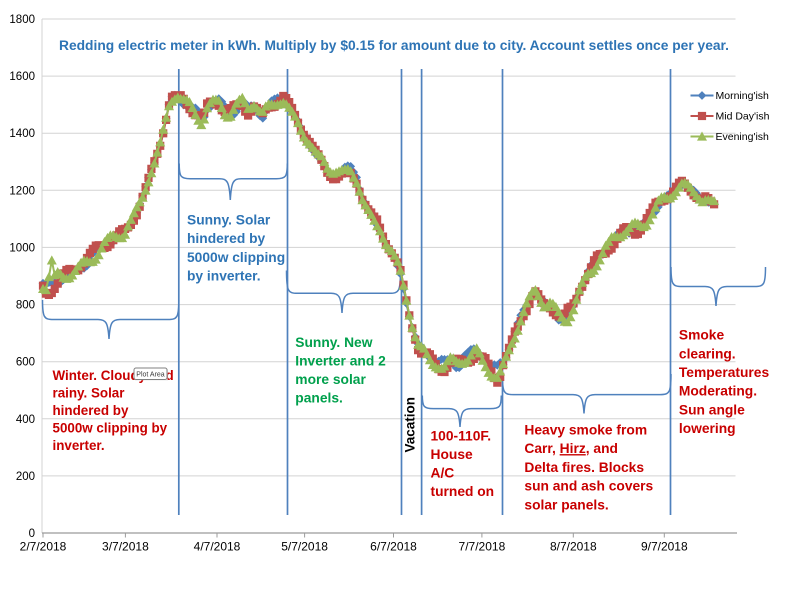  Describe the element at coordinates (584, 467) in the screenshot. I see `svg-text: Delta fires. Blocks` at that location.